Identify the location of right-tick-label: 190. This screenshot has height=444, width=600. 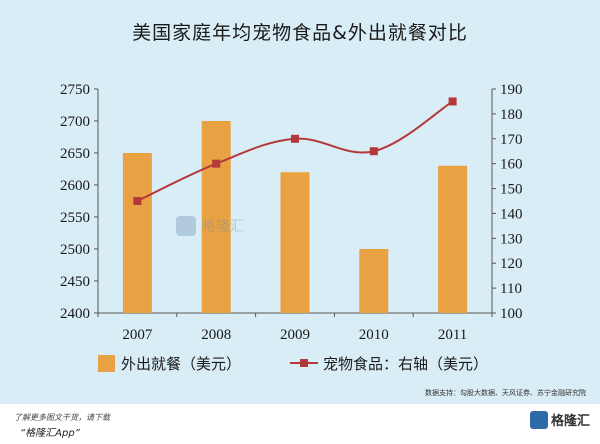
(511, 90).